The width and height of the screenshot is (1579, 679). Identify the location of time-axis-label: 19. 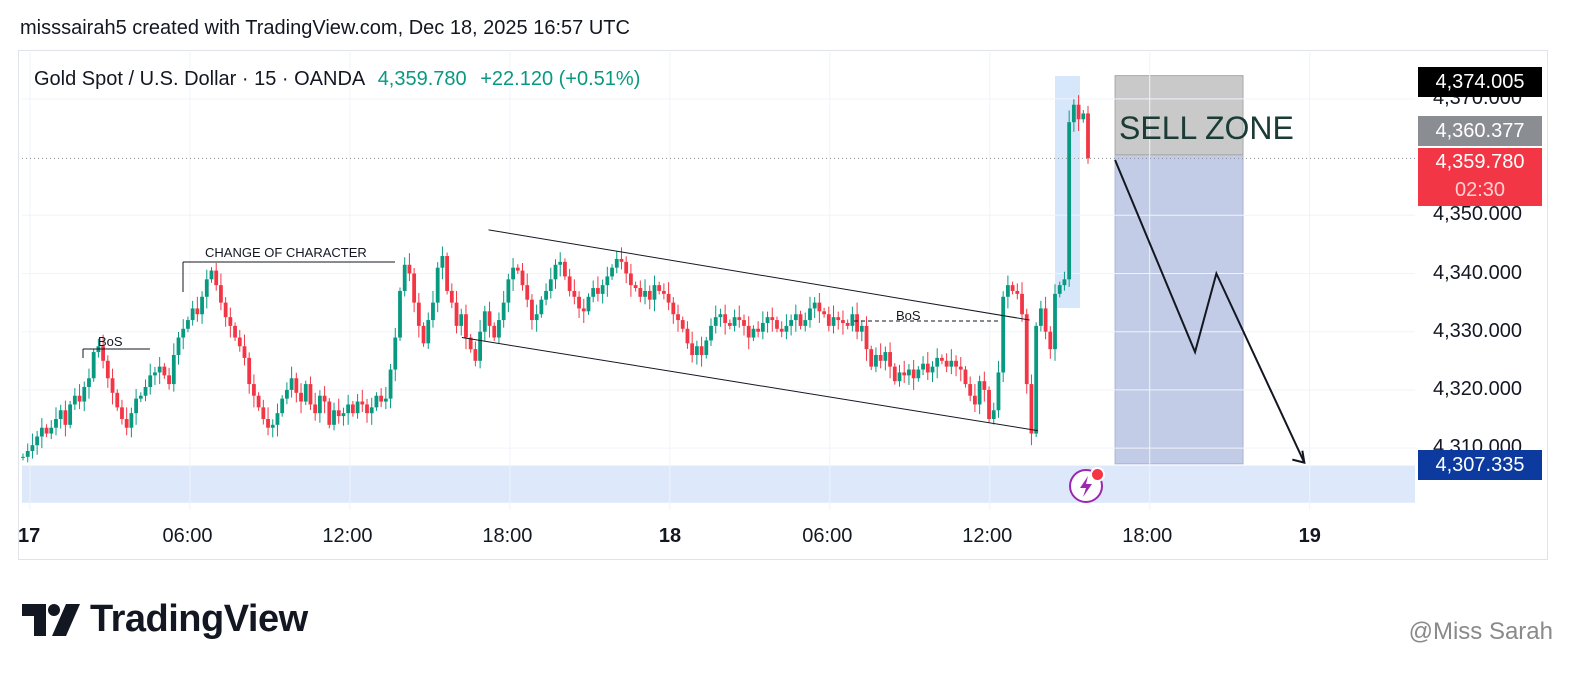
(1309, 536).